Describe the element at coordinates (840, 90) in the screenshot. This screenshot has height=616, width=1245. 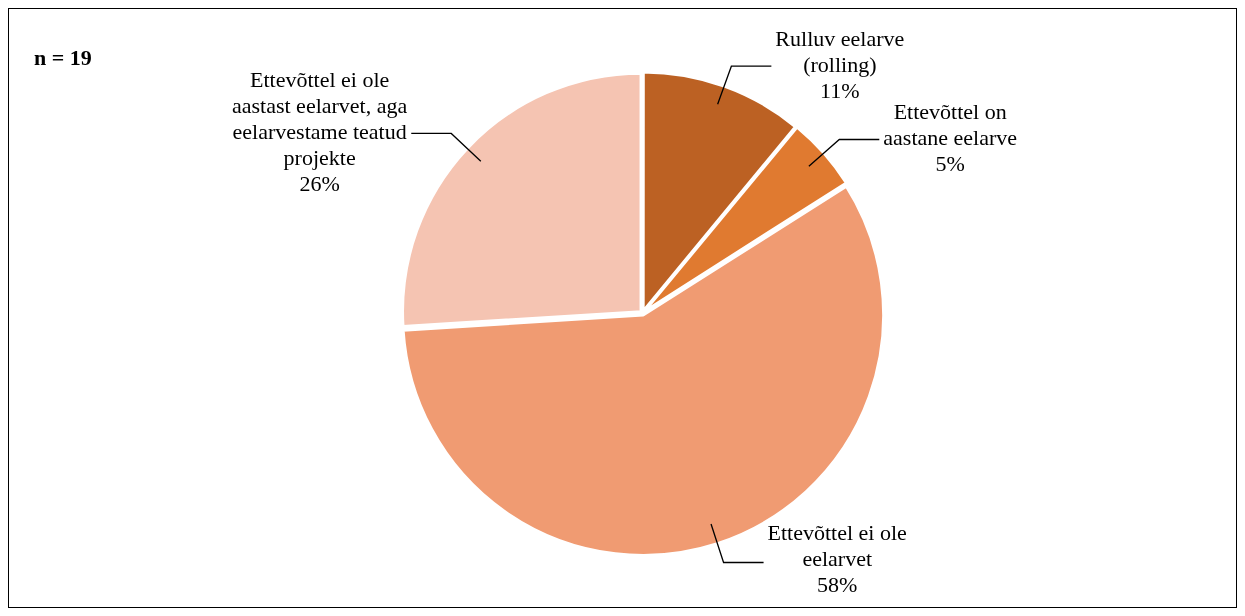
I see `data-label: 11%` at that location.